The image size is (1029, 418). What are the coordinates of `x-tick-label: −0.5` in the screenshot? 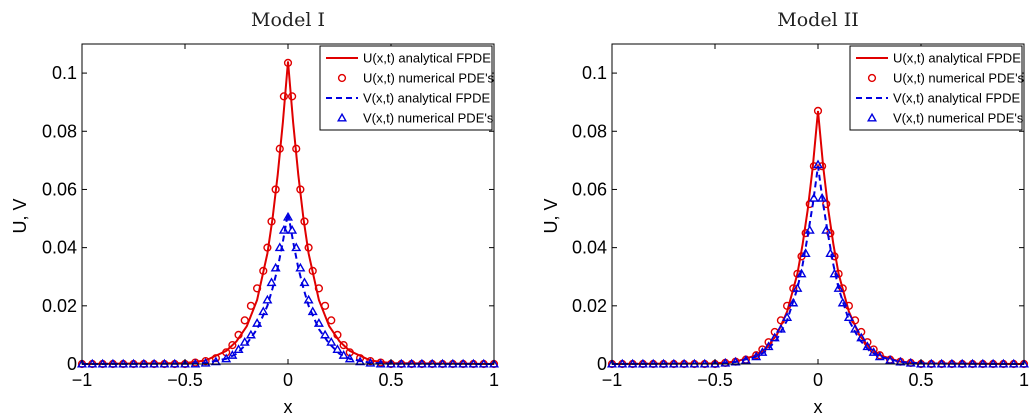 It's located at (185, 380).